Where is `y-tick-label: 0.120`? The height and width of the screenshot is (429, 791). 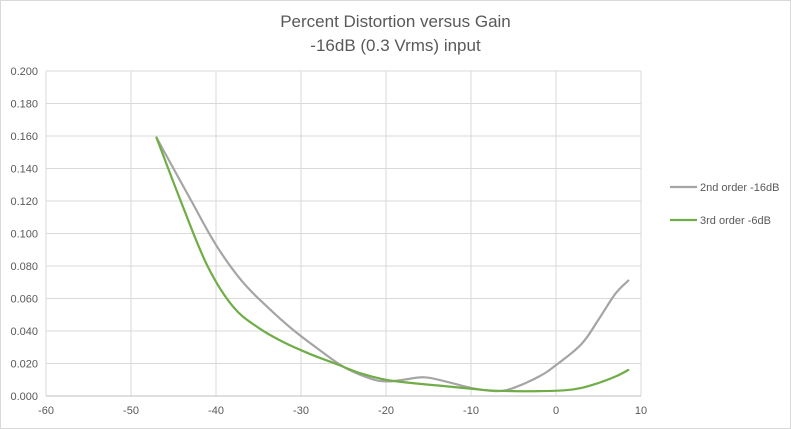 y-tick-label: 0.120 is located at coordinates (24, 202).